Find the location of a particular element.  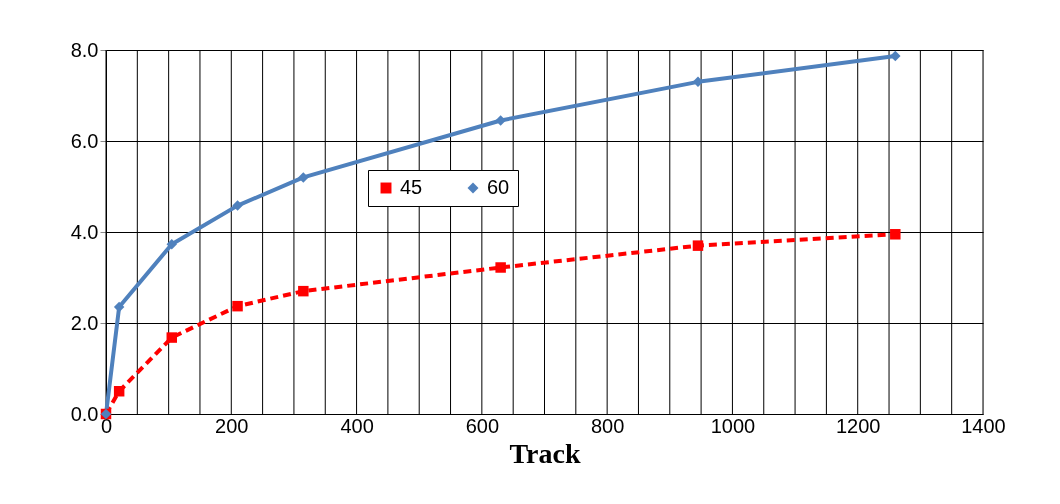

x-tick-label: 1200 is located at coordinates (858, 425).